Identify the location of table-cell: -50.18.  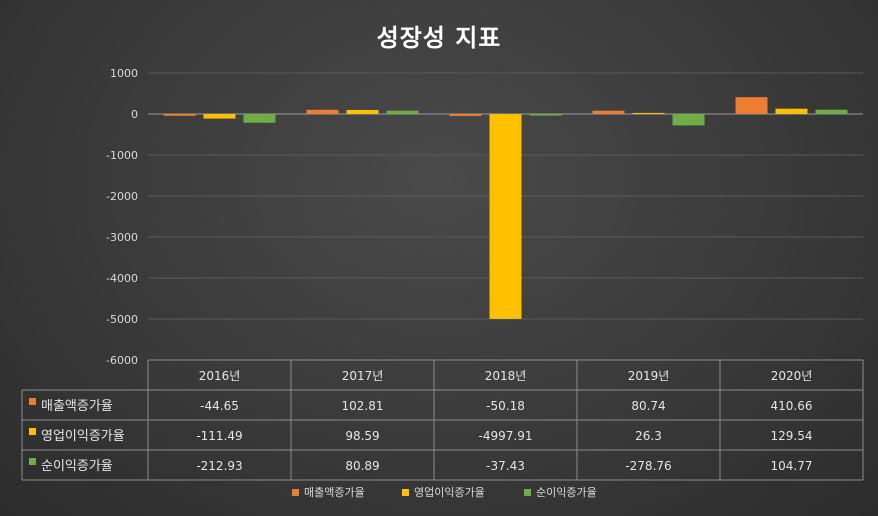
(505, 406).